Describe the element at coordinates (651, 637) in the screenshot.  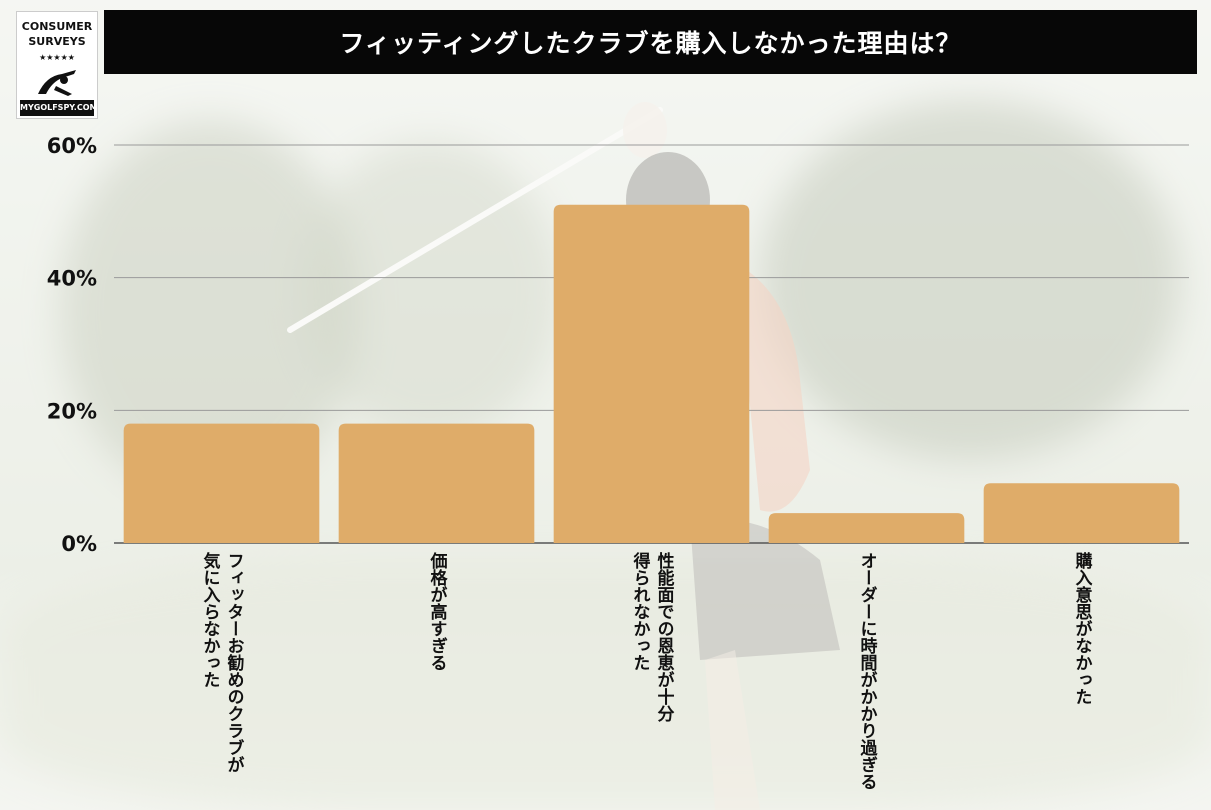
I see `x-tick-label: 性能面での恩恵が十分 得られなかった` at that location.